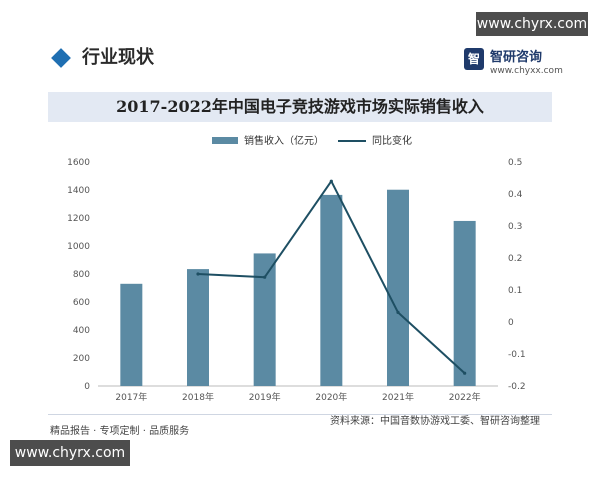 The image size is (600, 480). I want to click on x-axis-tick-label: 2021年, so click(398, 397).